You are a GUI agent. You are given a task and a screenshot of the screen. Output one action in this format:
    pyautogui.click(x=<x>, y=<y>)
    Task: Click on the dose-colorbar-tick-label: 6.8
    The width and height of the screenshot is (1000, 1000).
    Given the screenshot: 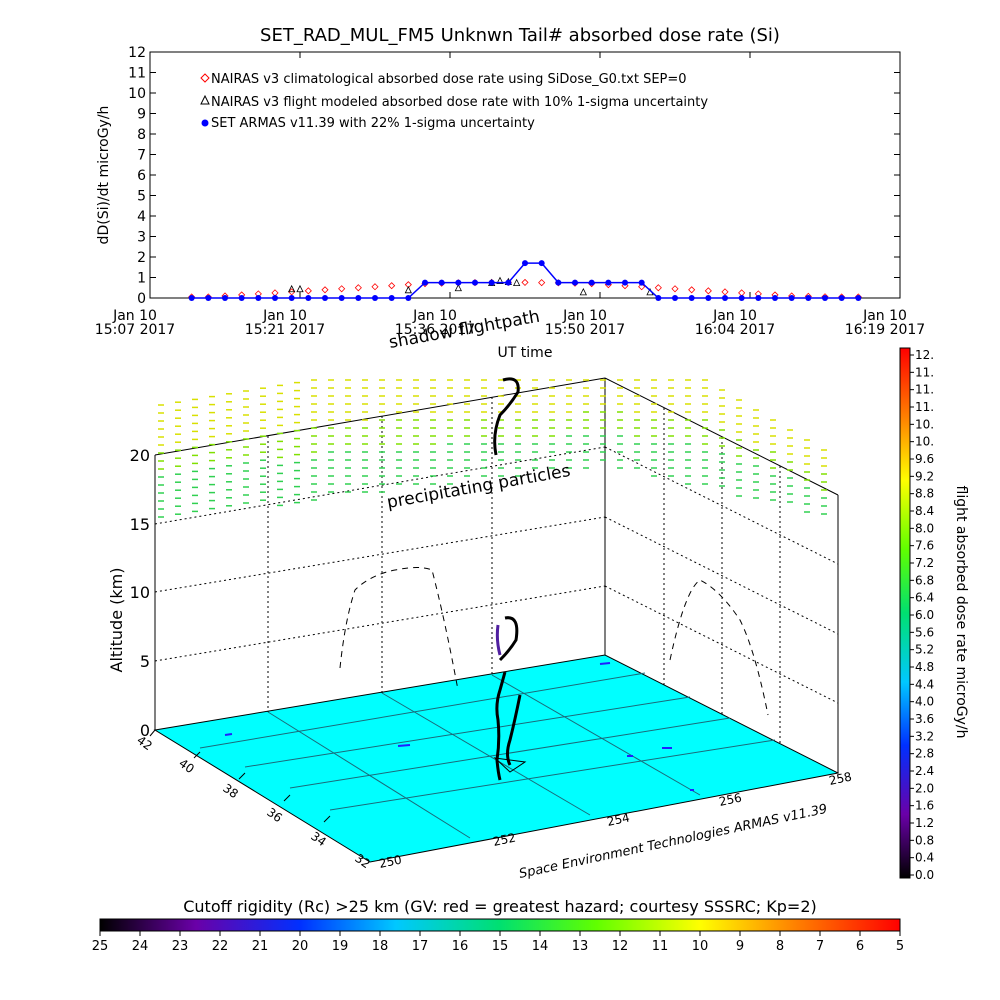 What is the action you would take?
    pyautogui.click(x=924, y=580)
    